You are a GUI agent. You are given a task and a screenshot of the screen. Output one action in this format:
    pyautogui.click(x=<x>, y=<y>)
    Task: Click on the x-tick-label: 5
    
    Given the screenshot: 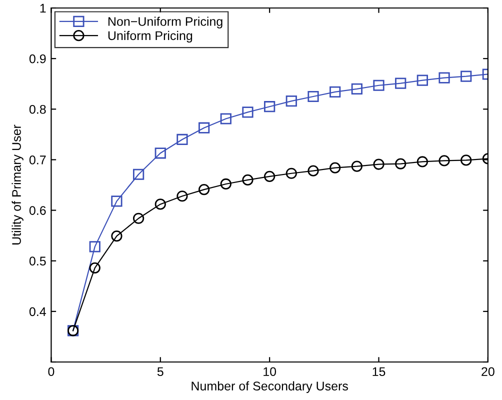 What is the action you would take?
    pyautogui.click(x=160, y=371)
    